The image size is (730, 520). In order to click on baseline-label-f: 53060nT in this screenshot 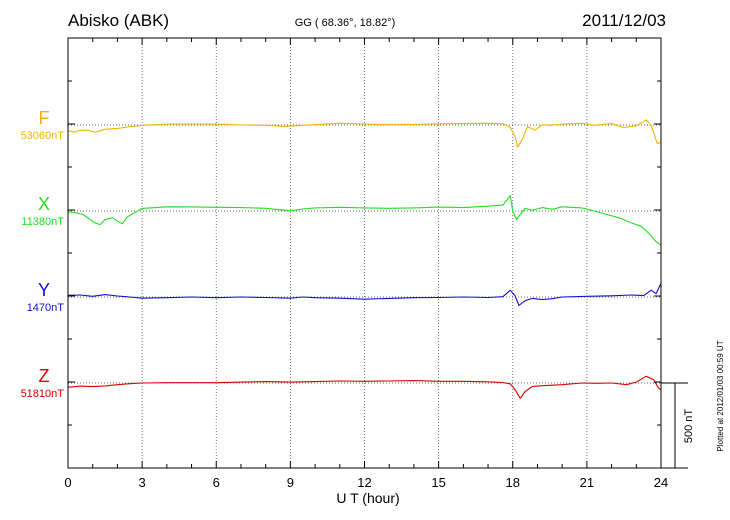, I will do `click(43, 136)`.